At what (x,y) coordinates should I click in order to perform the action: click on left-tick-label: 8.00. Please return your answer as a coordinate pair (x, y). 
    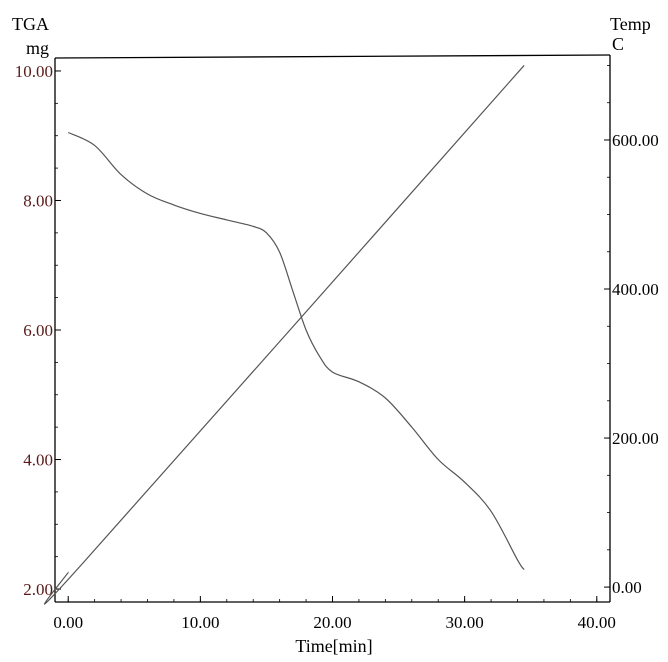
    Looking at the image, I should click on (38, 200).